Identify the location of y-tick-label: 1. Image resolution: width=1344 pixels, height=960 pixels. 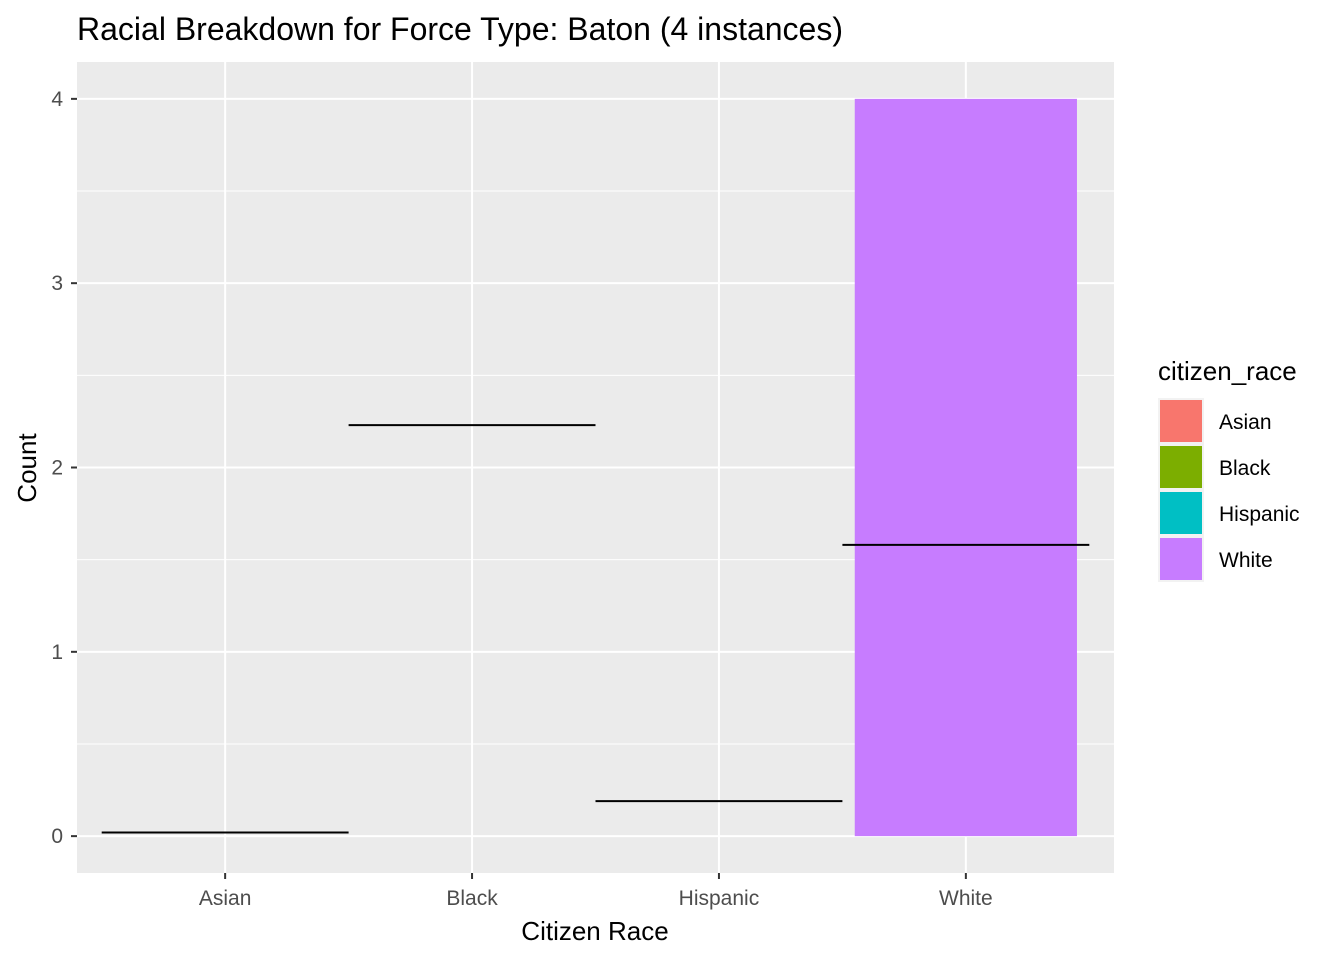
(57, 652).